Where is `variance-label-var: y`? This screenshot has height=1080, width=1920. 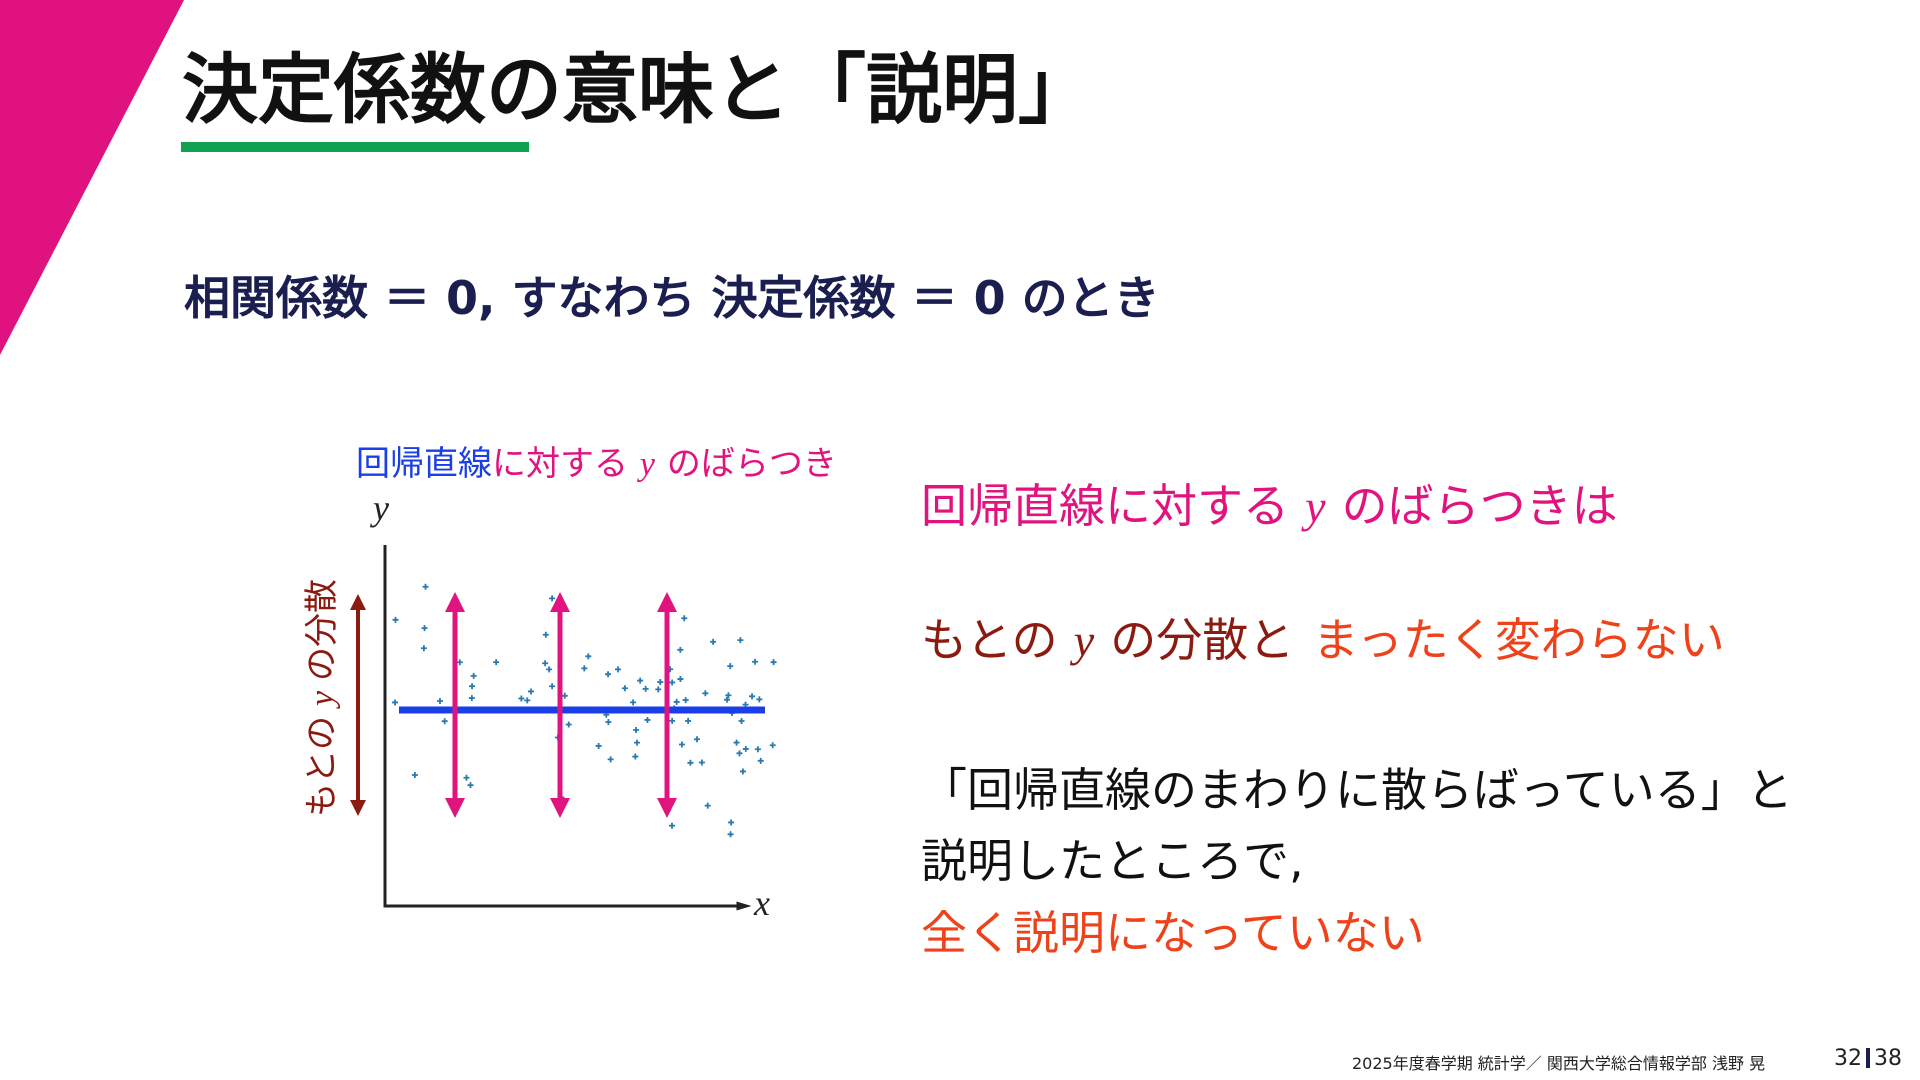 variance-label-var: y is located at coordinates (322, 699).